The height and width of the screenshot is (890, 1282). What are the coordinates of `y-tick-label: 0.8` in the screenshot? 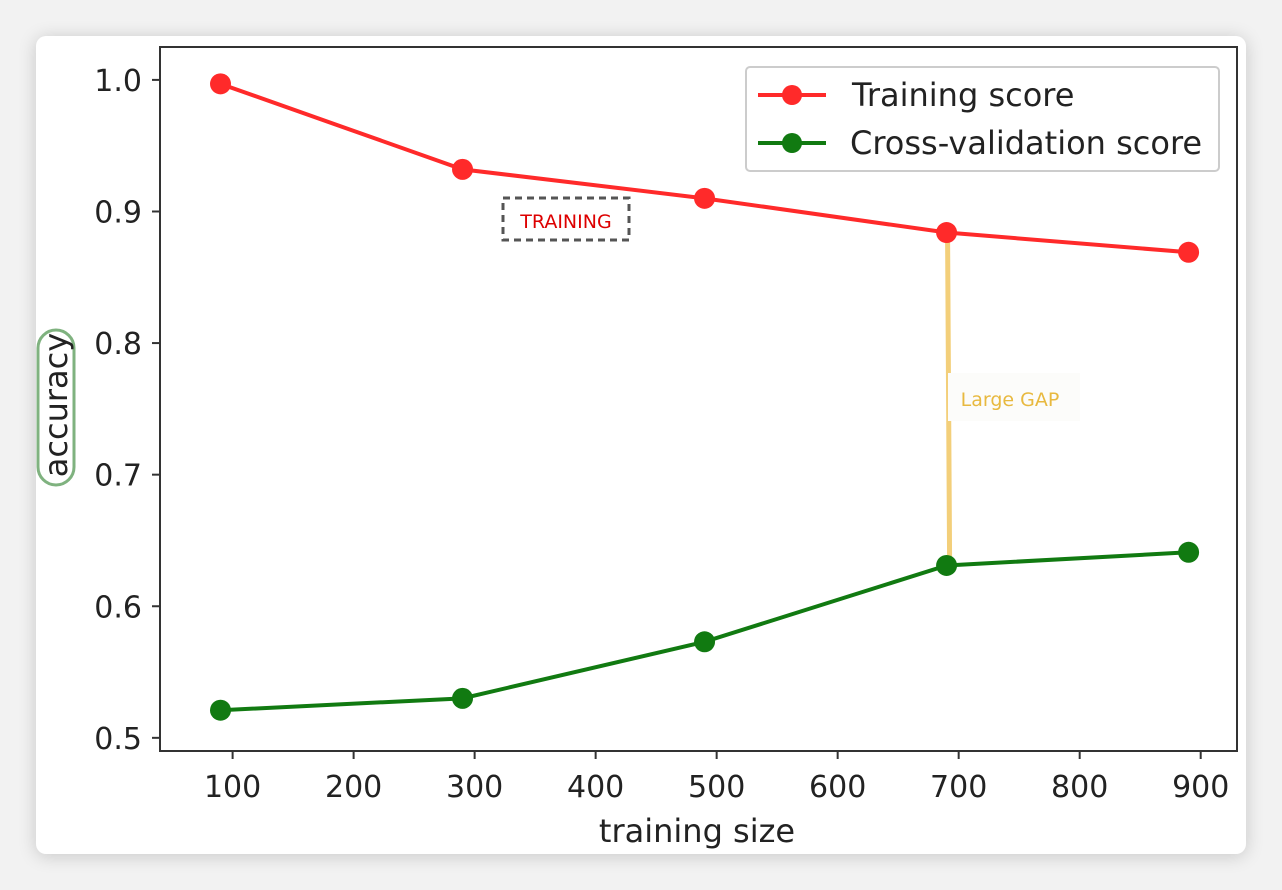 It's located at (118, 344).